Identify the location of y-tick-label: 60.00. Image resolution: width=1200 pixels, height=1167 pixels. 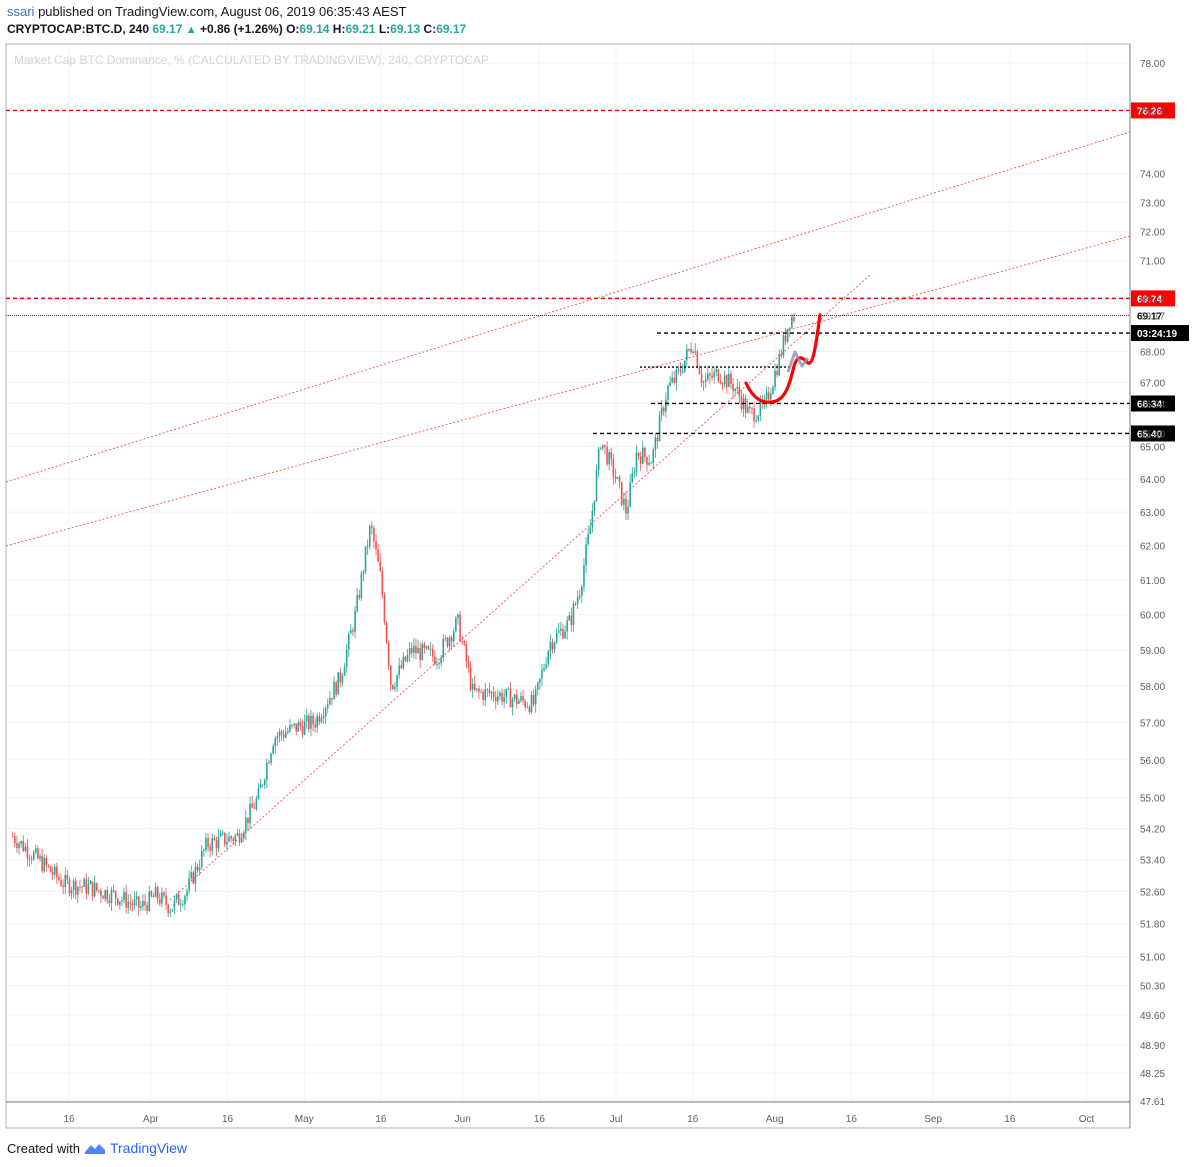
(1152, 616).